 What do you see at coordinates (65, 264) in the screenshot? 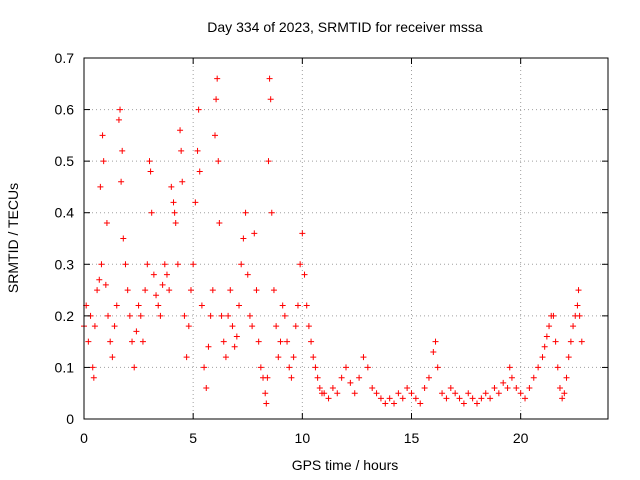
I see `y-tick-label: 0.3` at bounding box center [65, 264].